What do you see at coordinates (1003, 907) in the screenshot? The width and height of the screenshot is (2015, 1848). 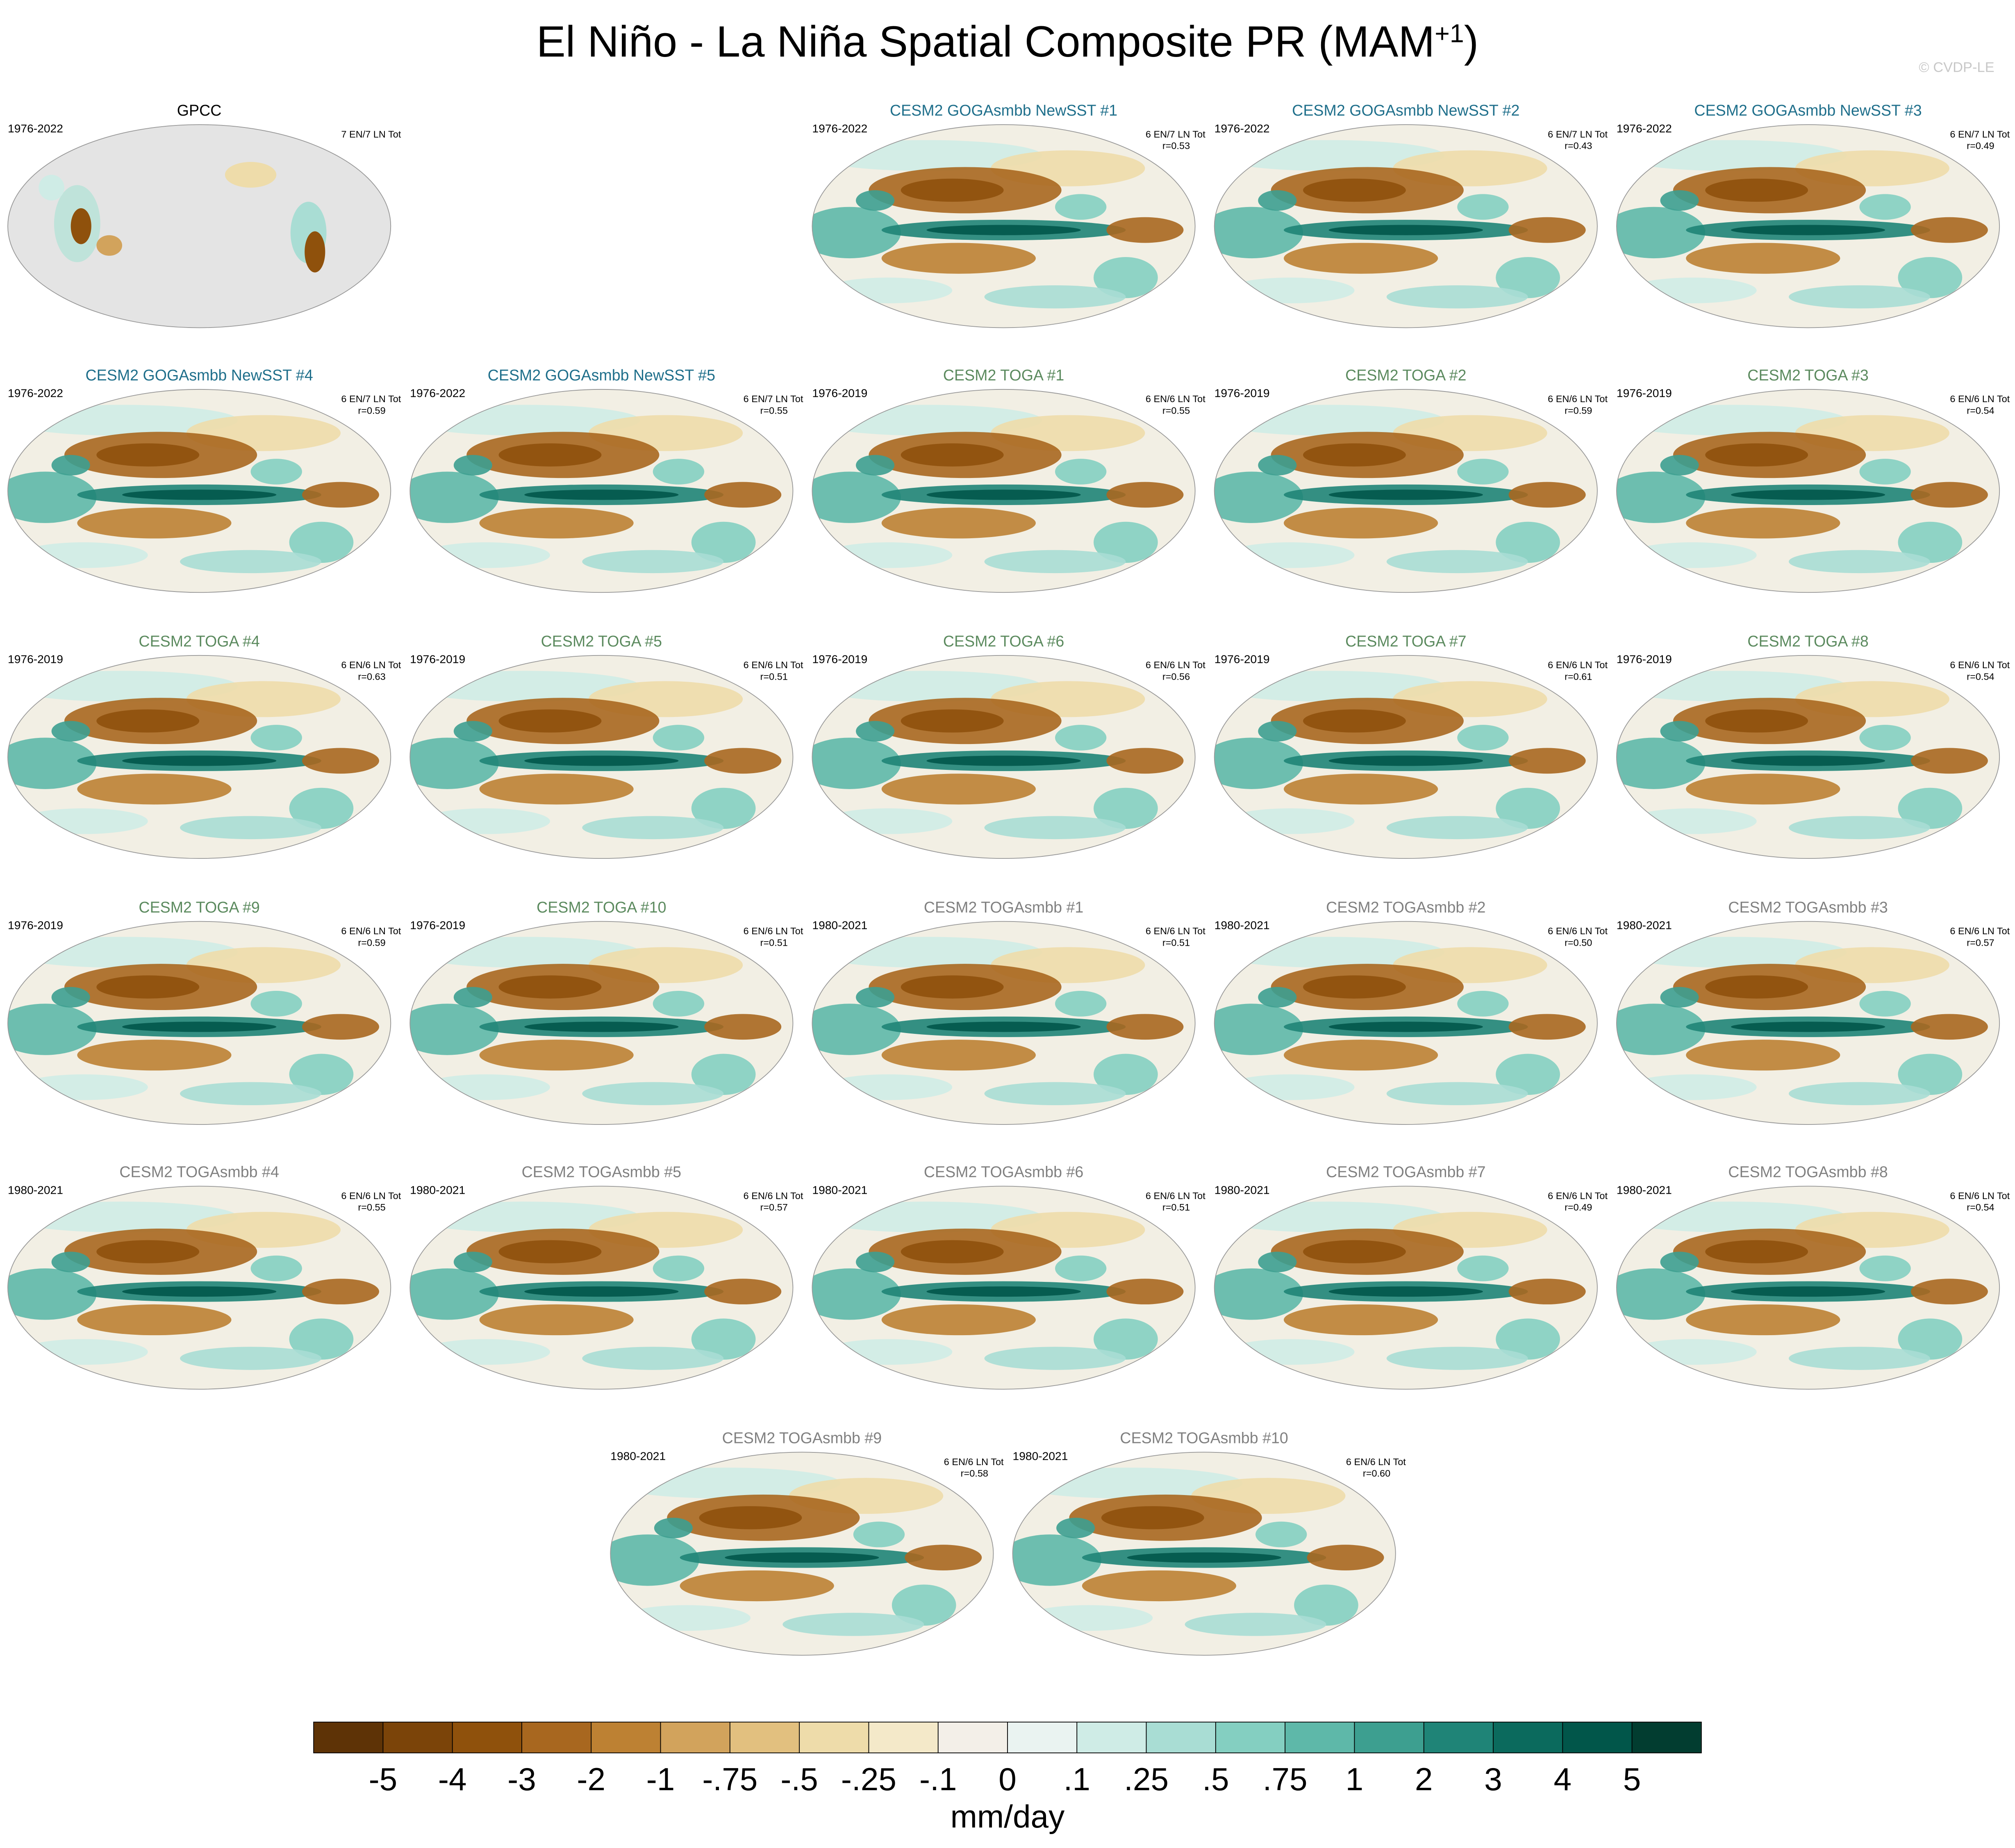 I see `panel-title: CESM2 TOGAsmbb #1` at bounding box center [1003, 907].